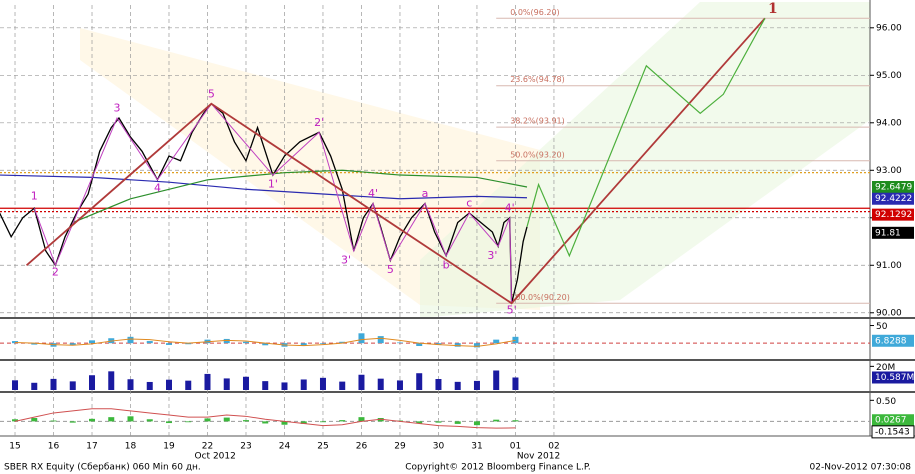 The image size is (915, 474). Describe the element at coordinates (889, 76) in the screenshot. I see `y-tick-label: 95.00` at that location.